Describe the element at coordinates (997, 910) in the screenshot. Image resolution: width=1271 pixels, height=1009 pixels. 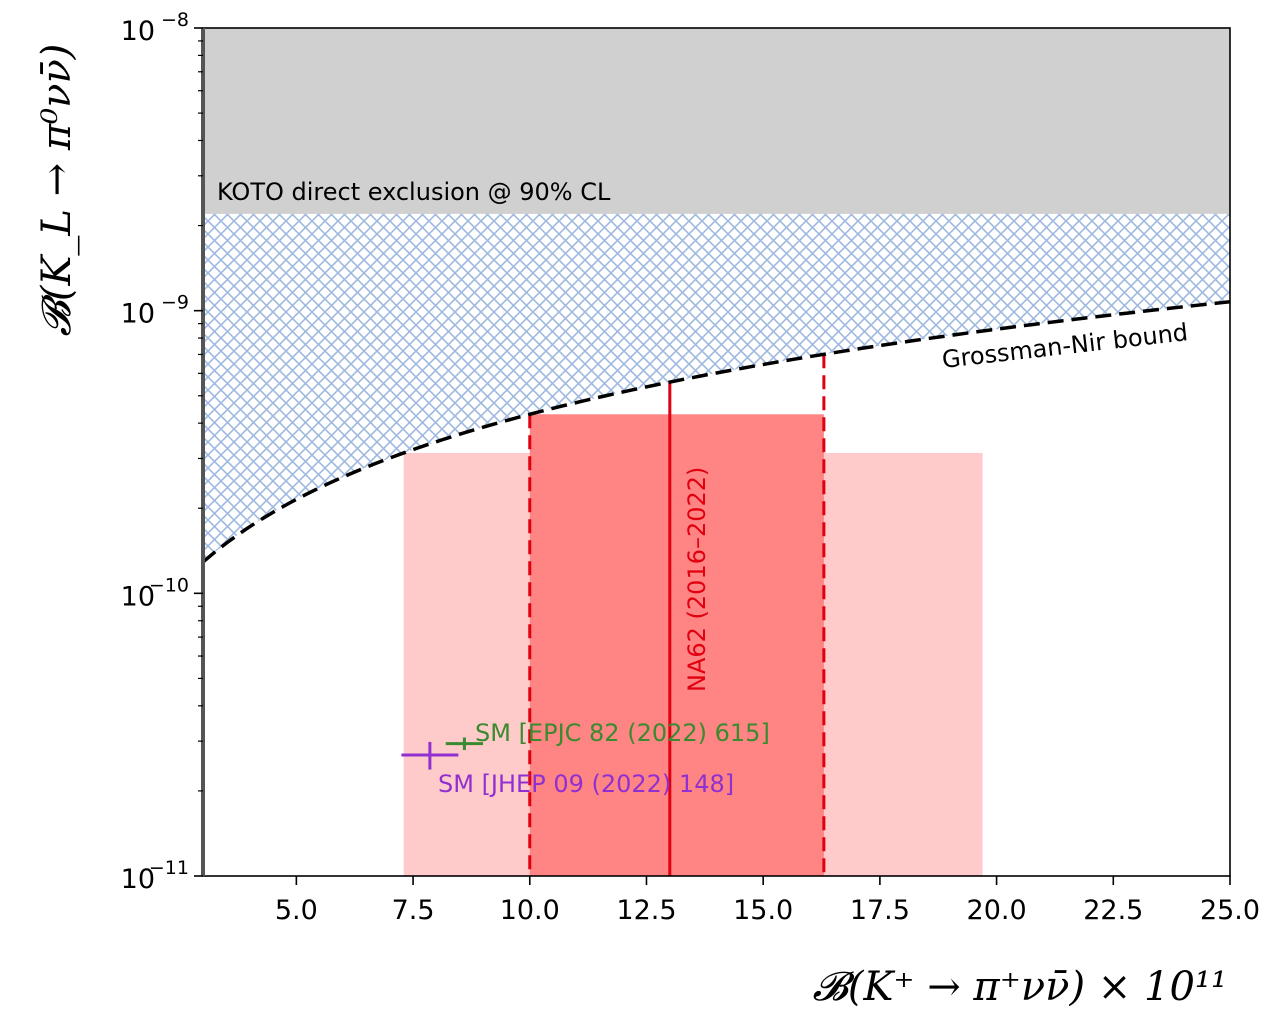
I see `x-tick-label: 20.0` at that location.